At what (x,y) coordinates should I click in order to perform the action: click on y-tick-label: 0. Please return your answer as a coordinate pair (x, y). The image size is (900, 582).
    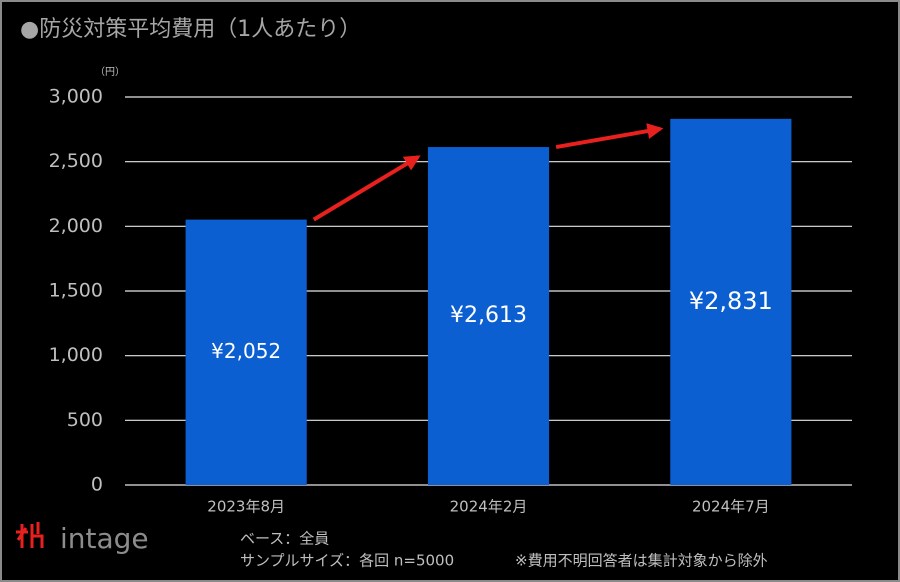
    Looking at the image, I should click on (97, 485).